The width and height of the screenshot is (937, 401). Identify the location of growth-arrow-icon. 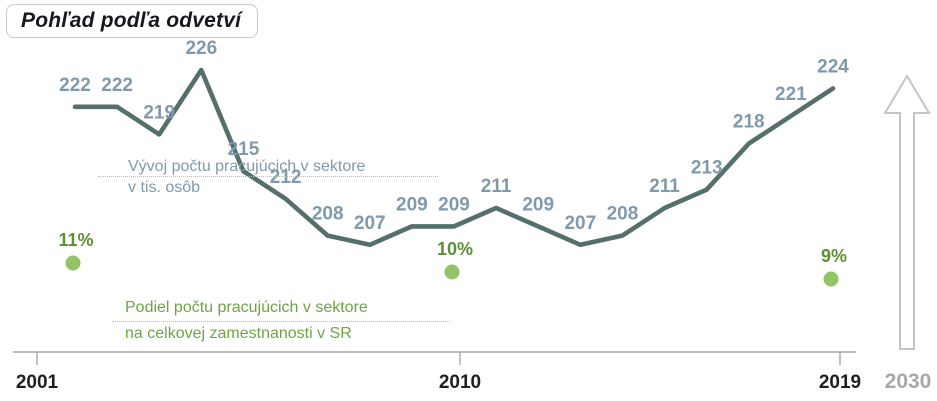
(907, 212).